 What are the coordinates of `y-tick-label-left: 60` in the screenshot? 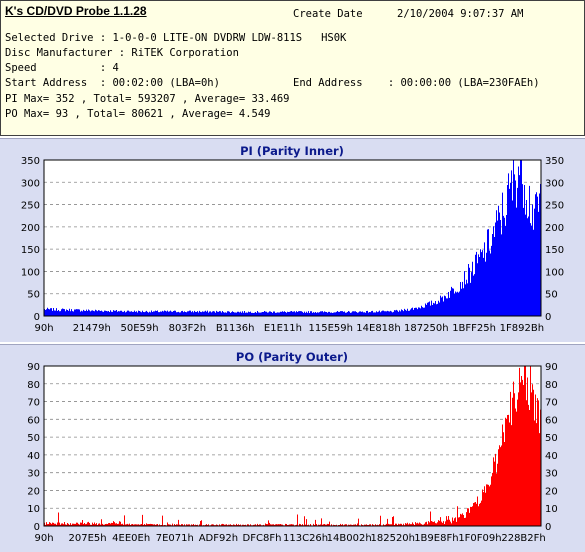 It's located at (33, 420).